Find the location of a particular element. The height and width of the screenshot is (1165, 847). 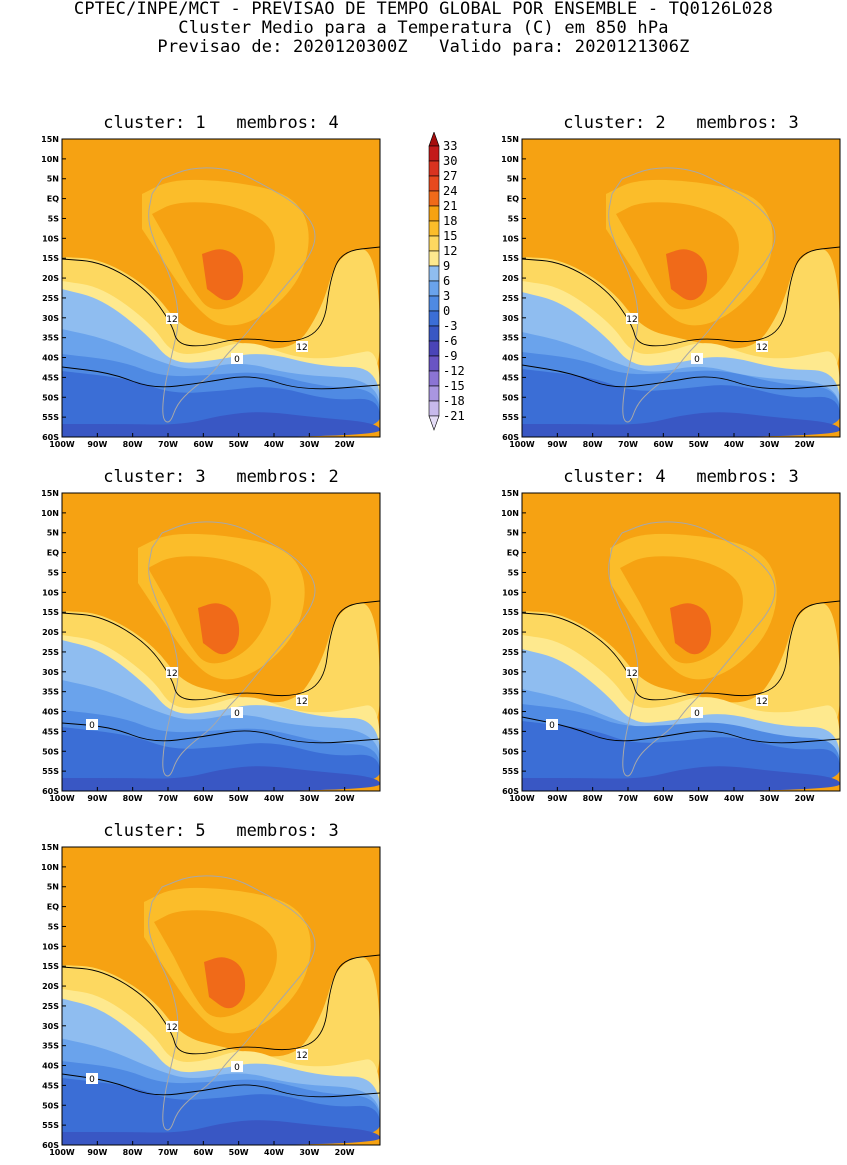

lat-tick-label: EQ is located at coordinates (513, 199).